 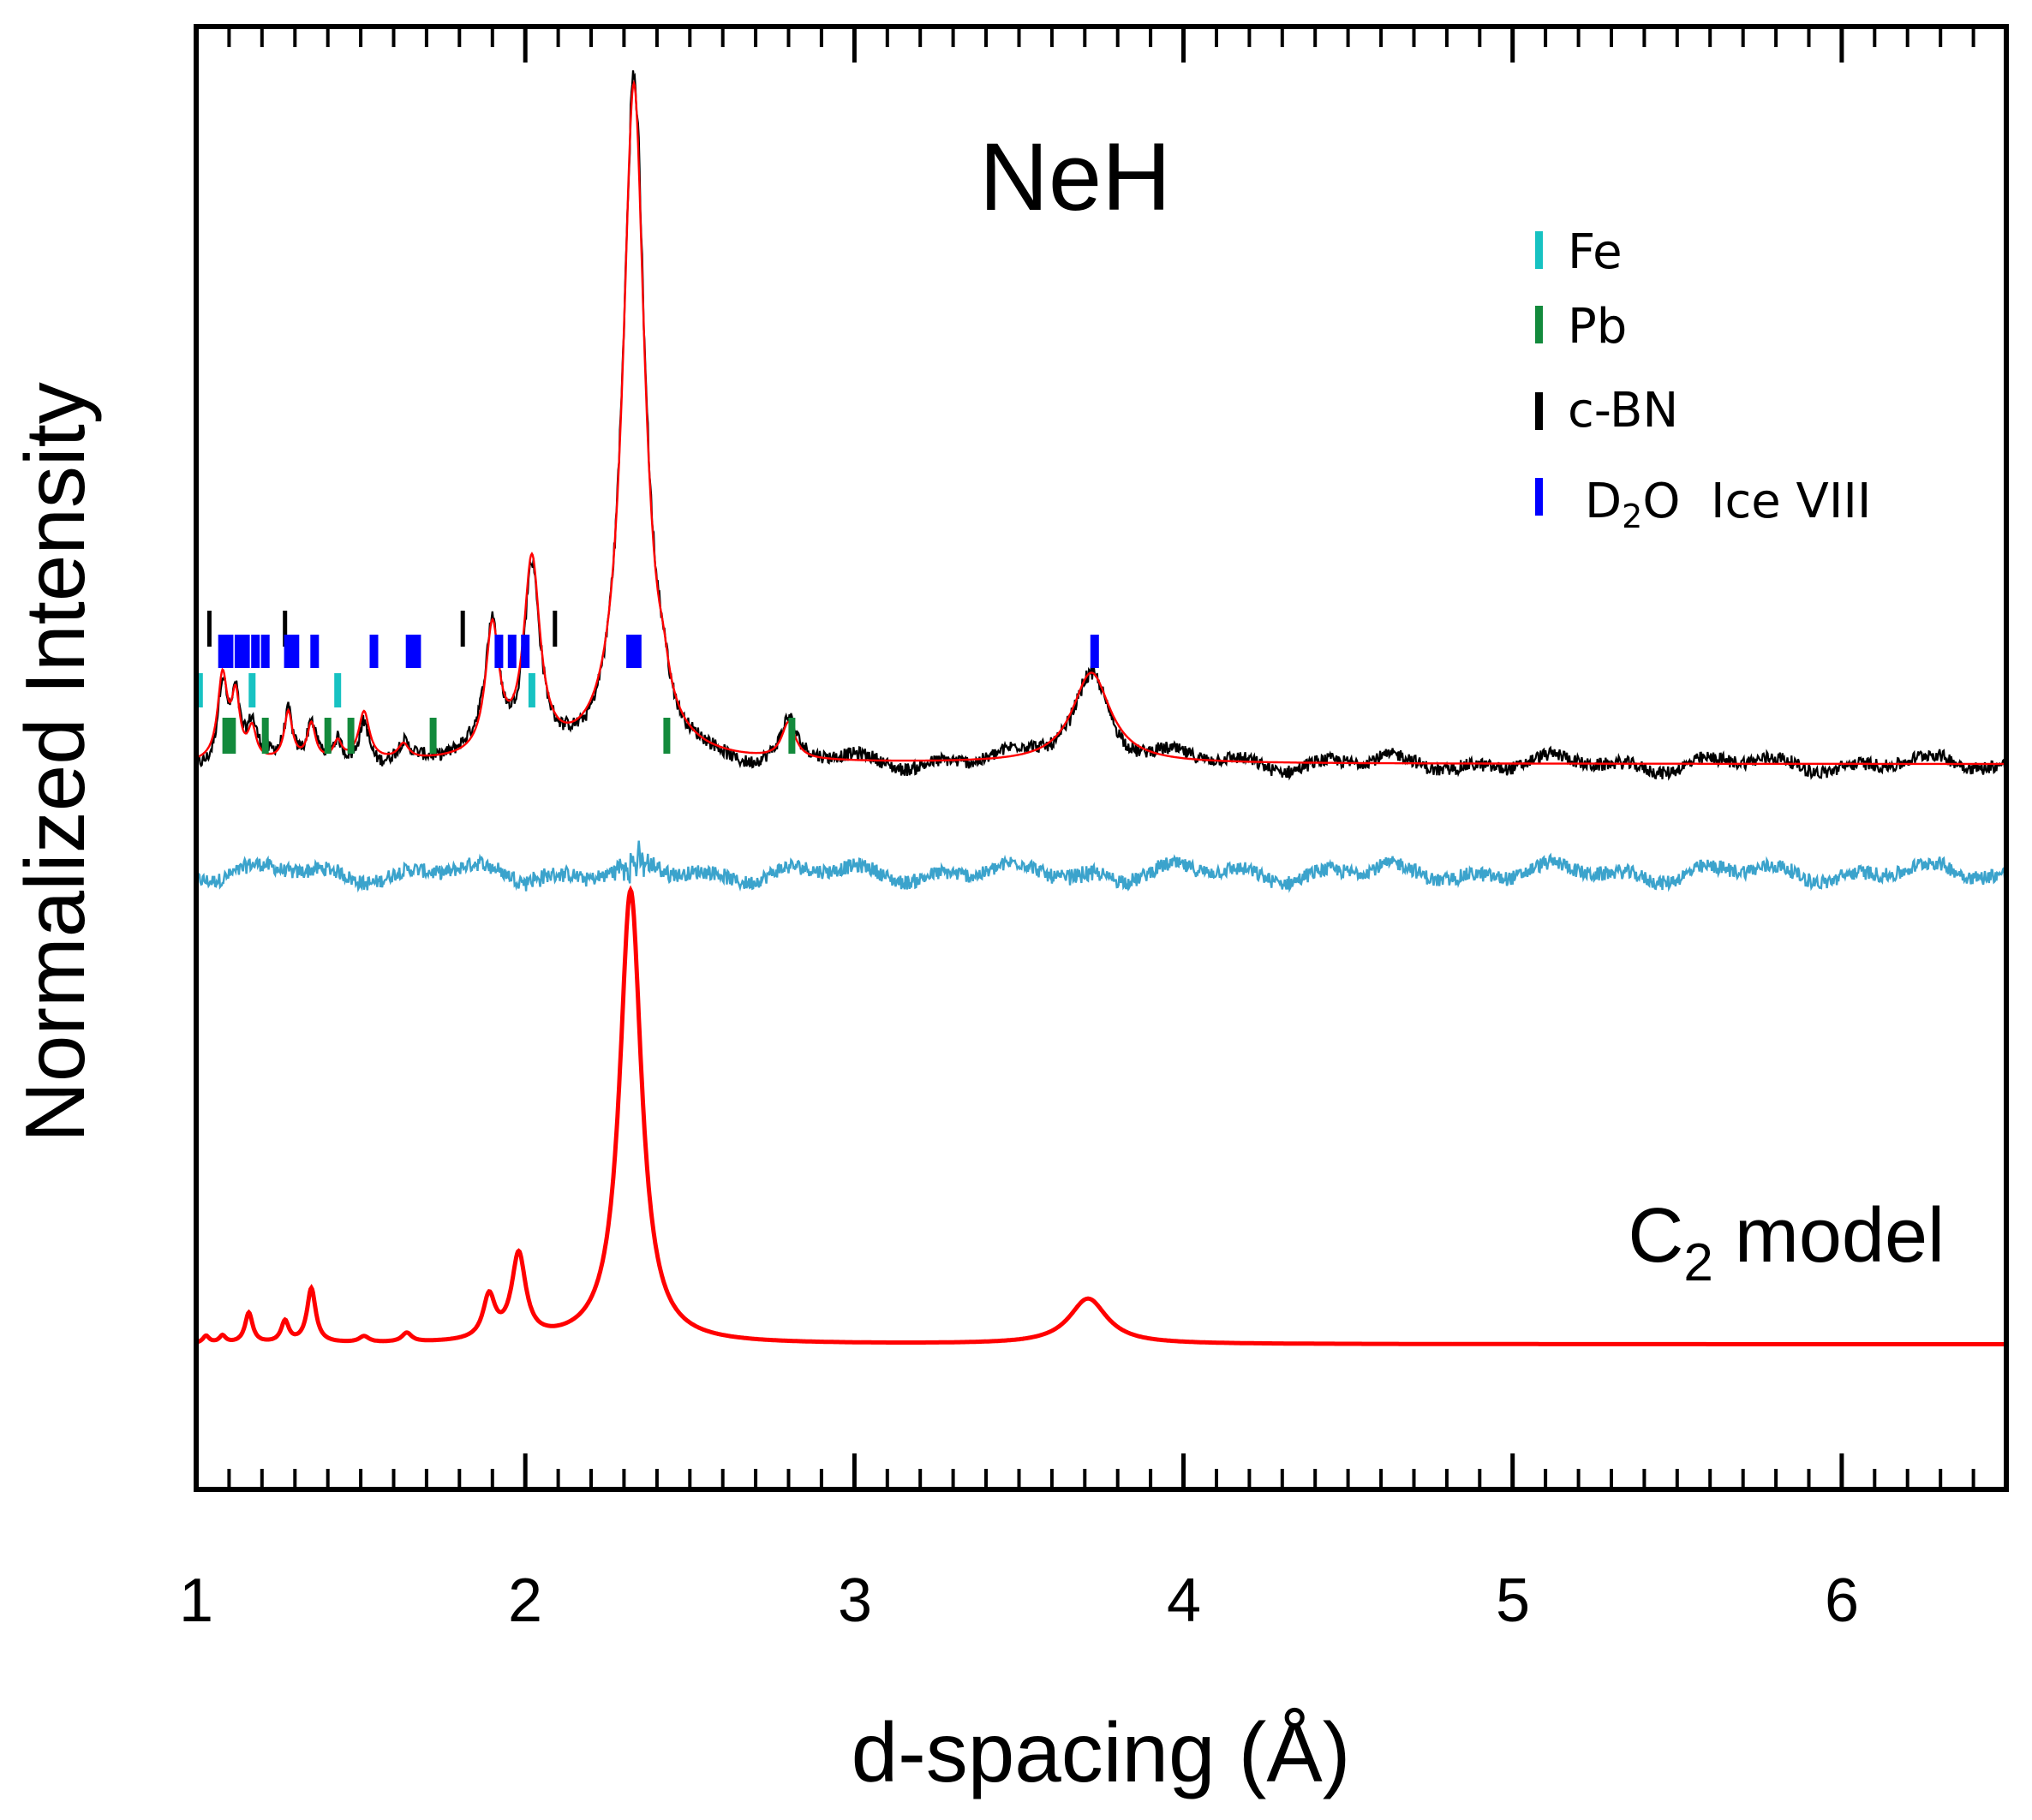 What do you see at coordinates (525, 1600) in the screenshot?
I see `x-tick-label: 2` at bounding box center [525, 1600].